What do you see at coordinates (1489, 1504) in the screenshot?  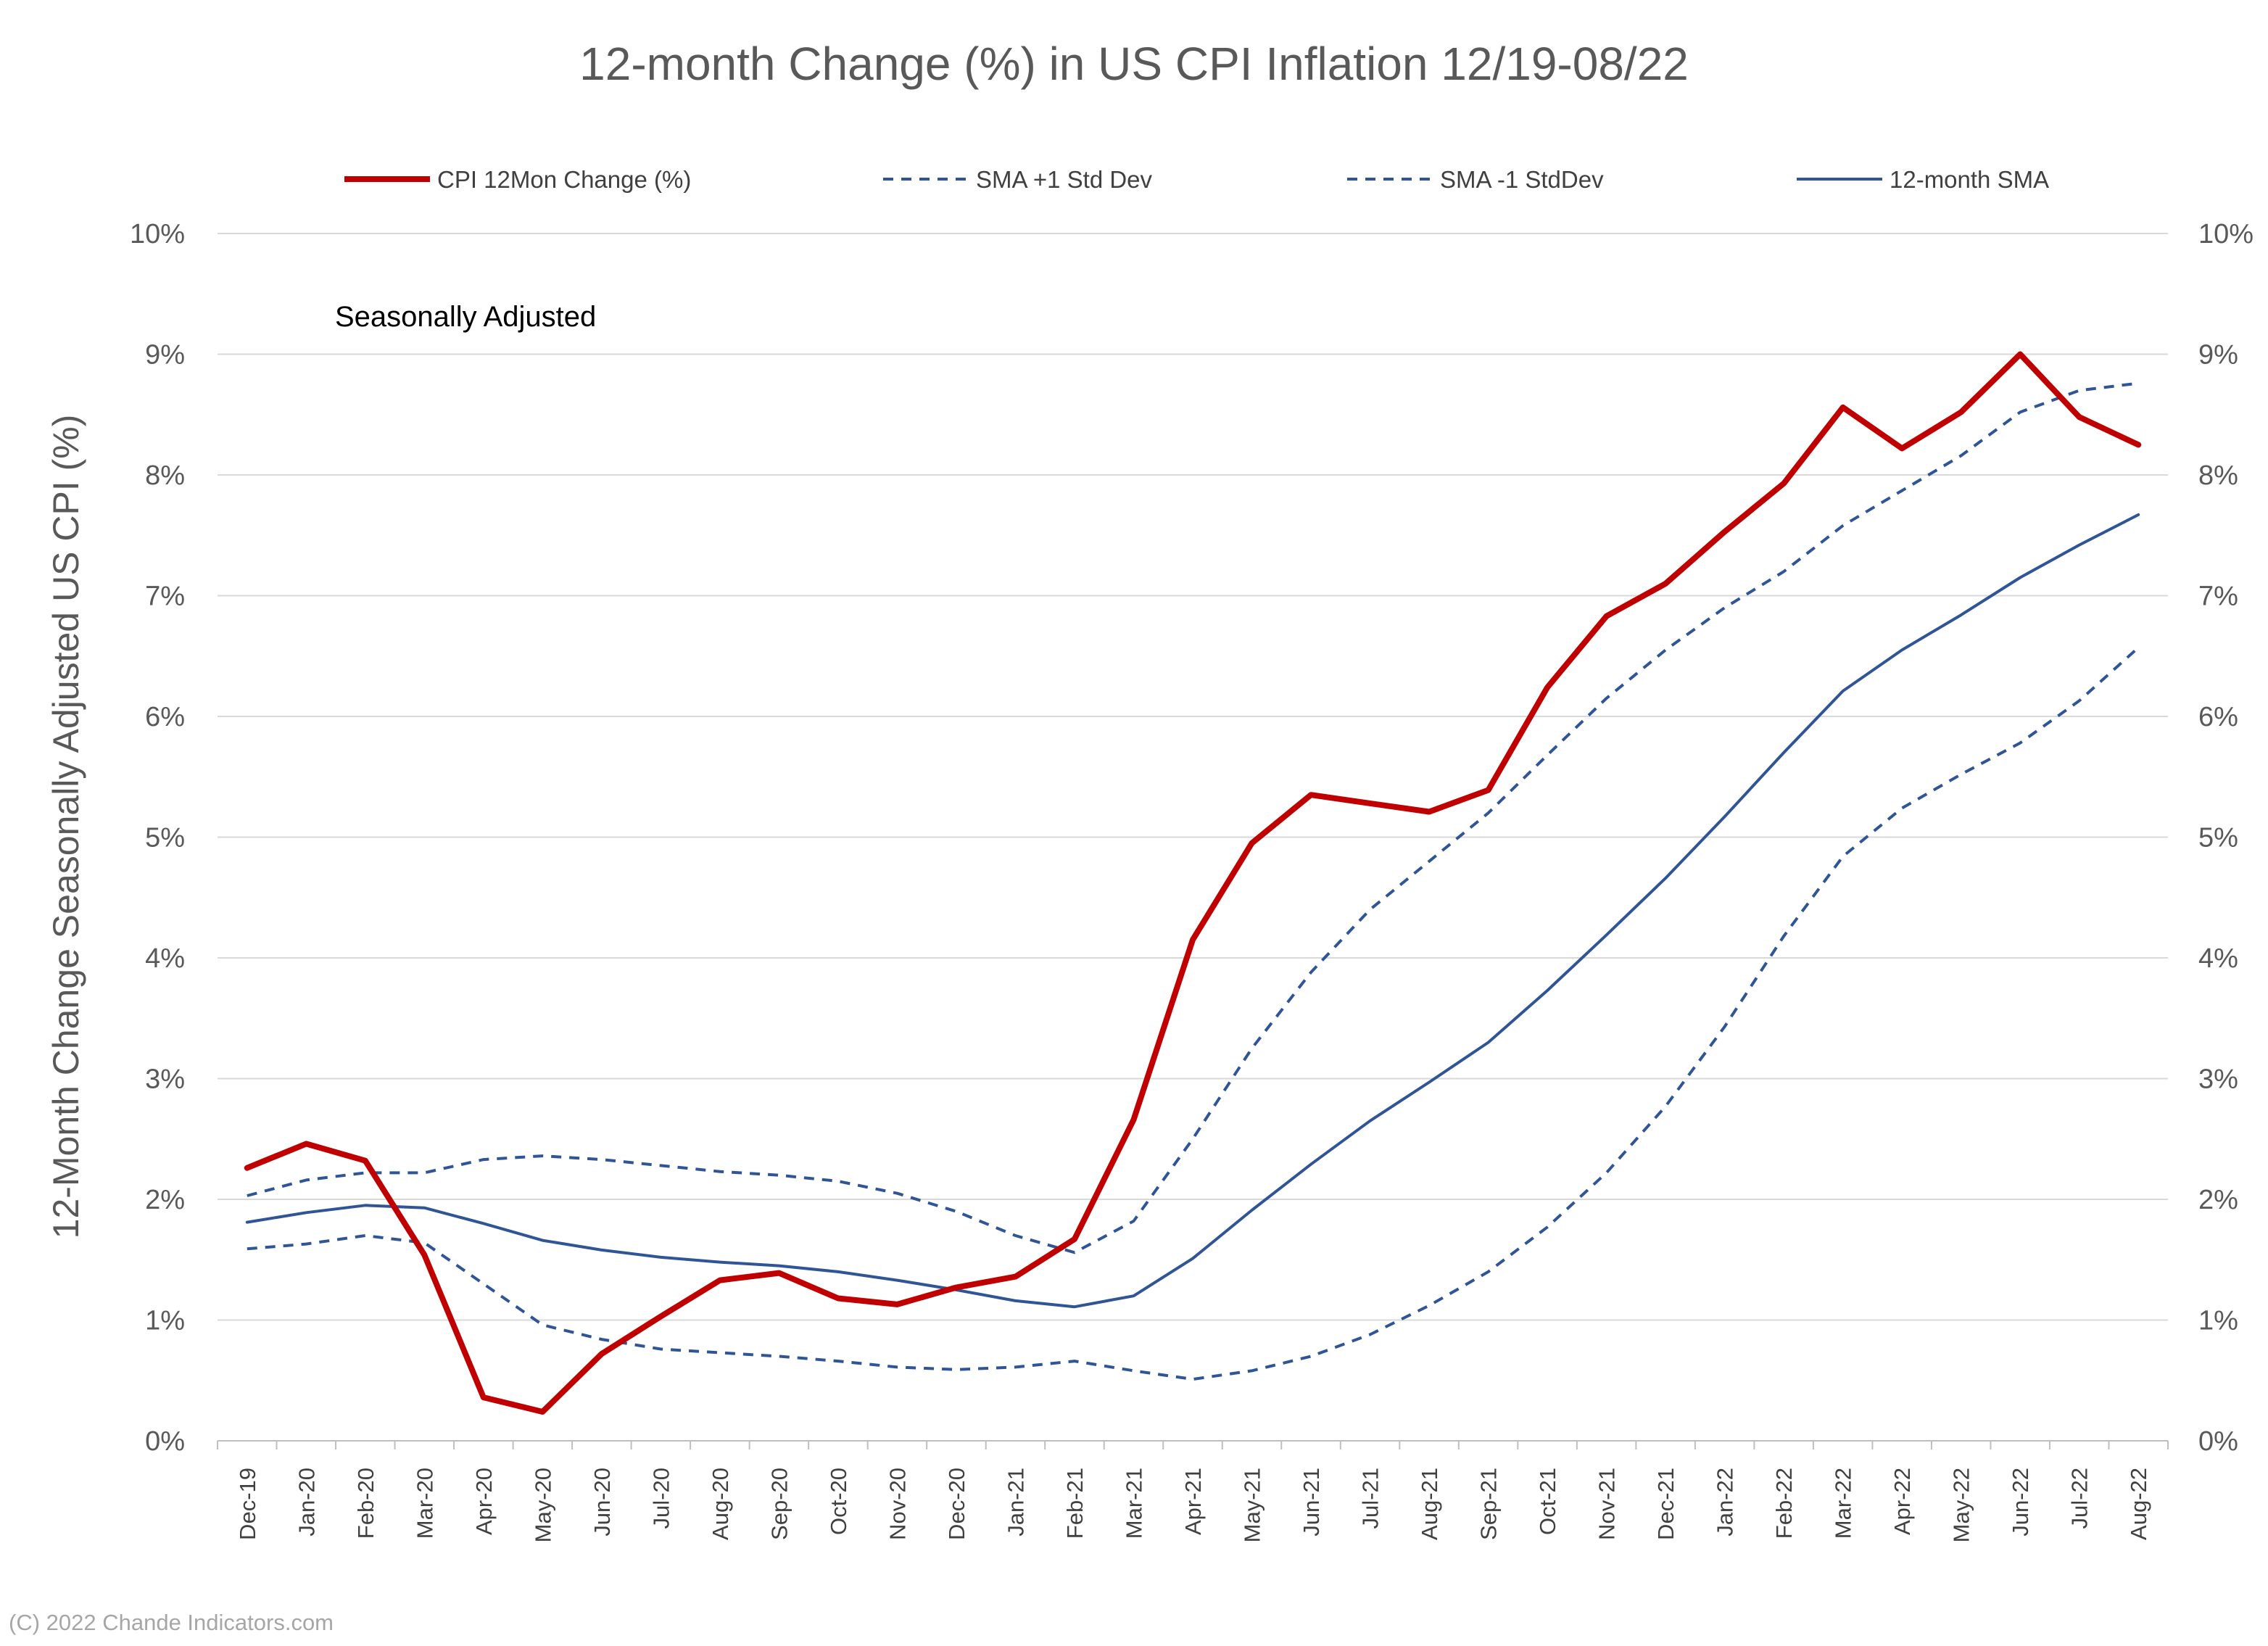 I see `x-tick-label: Sep-21` at bounding box center [1489, 1504].